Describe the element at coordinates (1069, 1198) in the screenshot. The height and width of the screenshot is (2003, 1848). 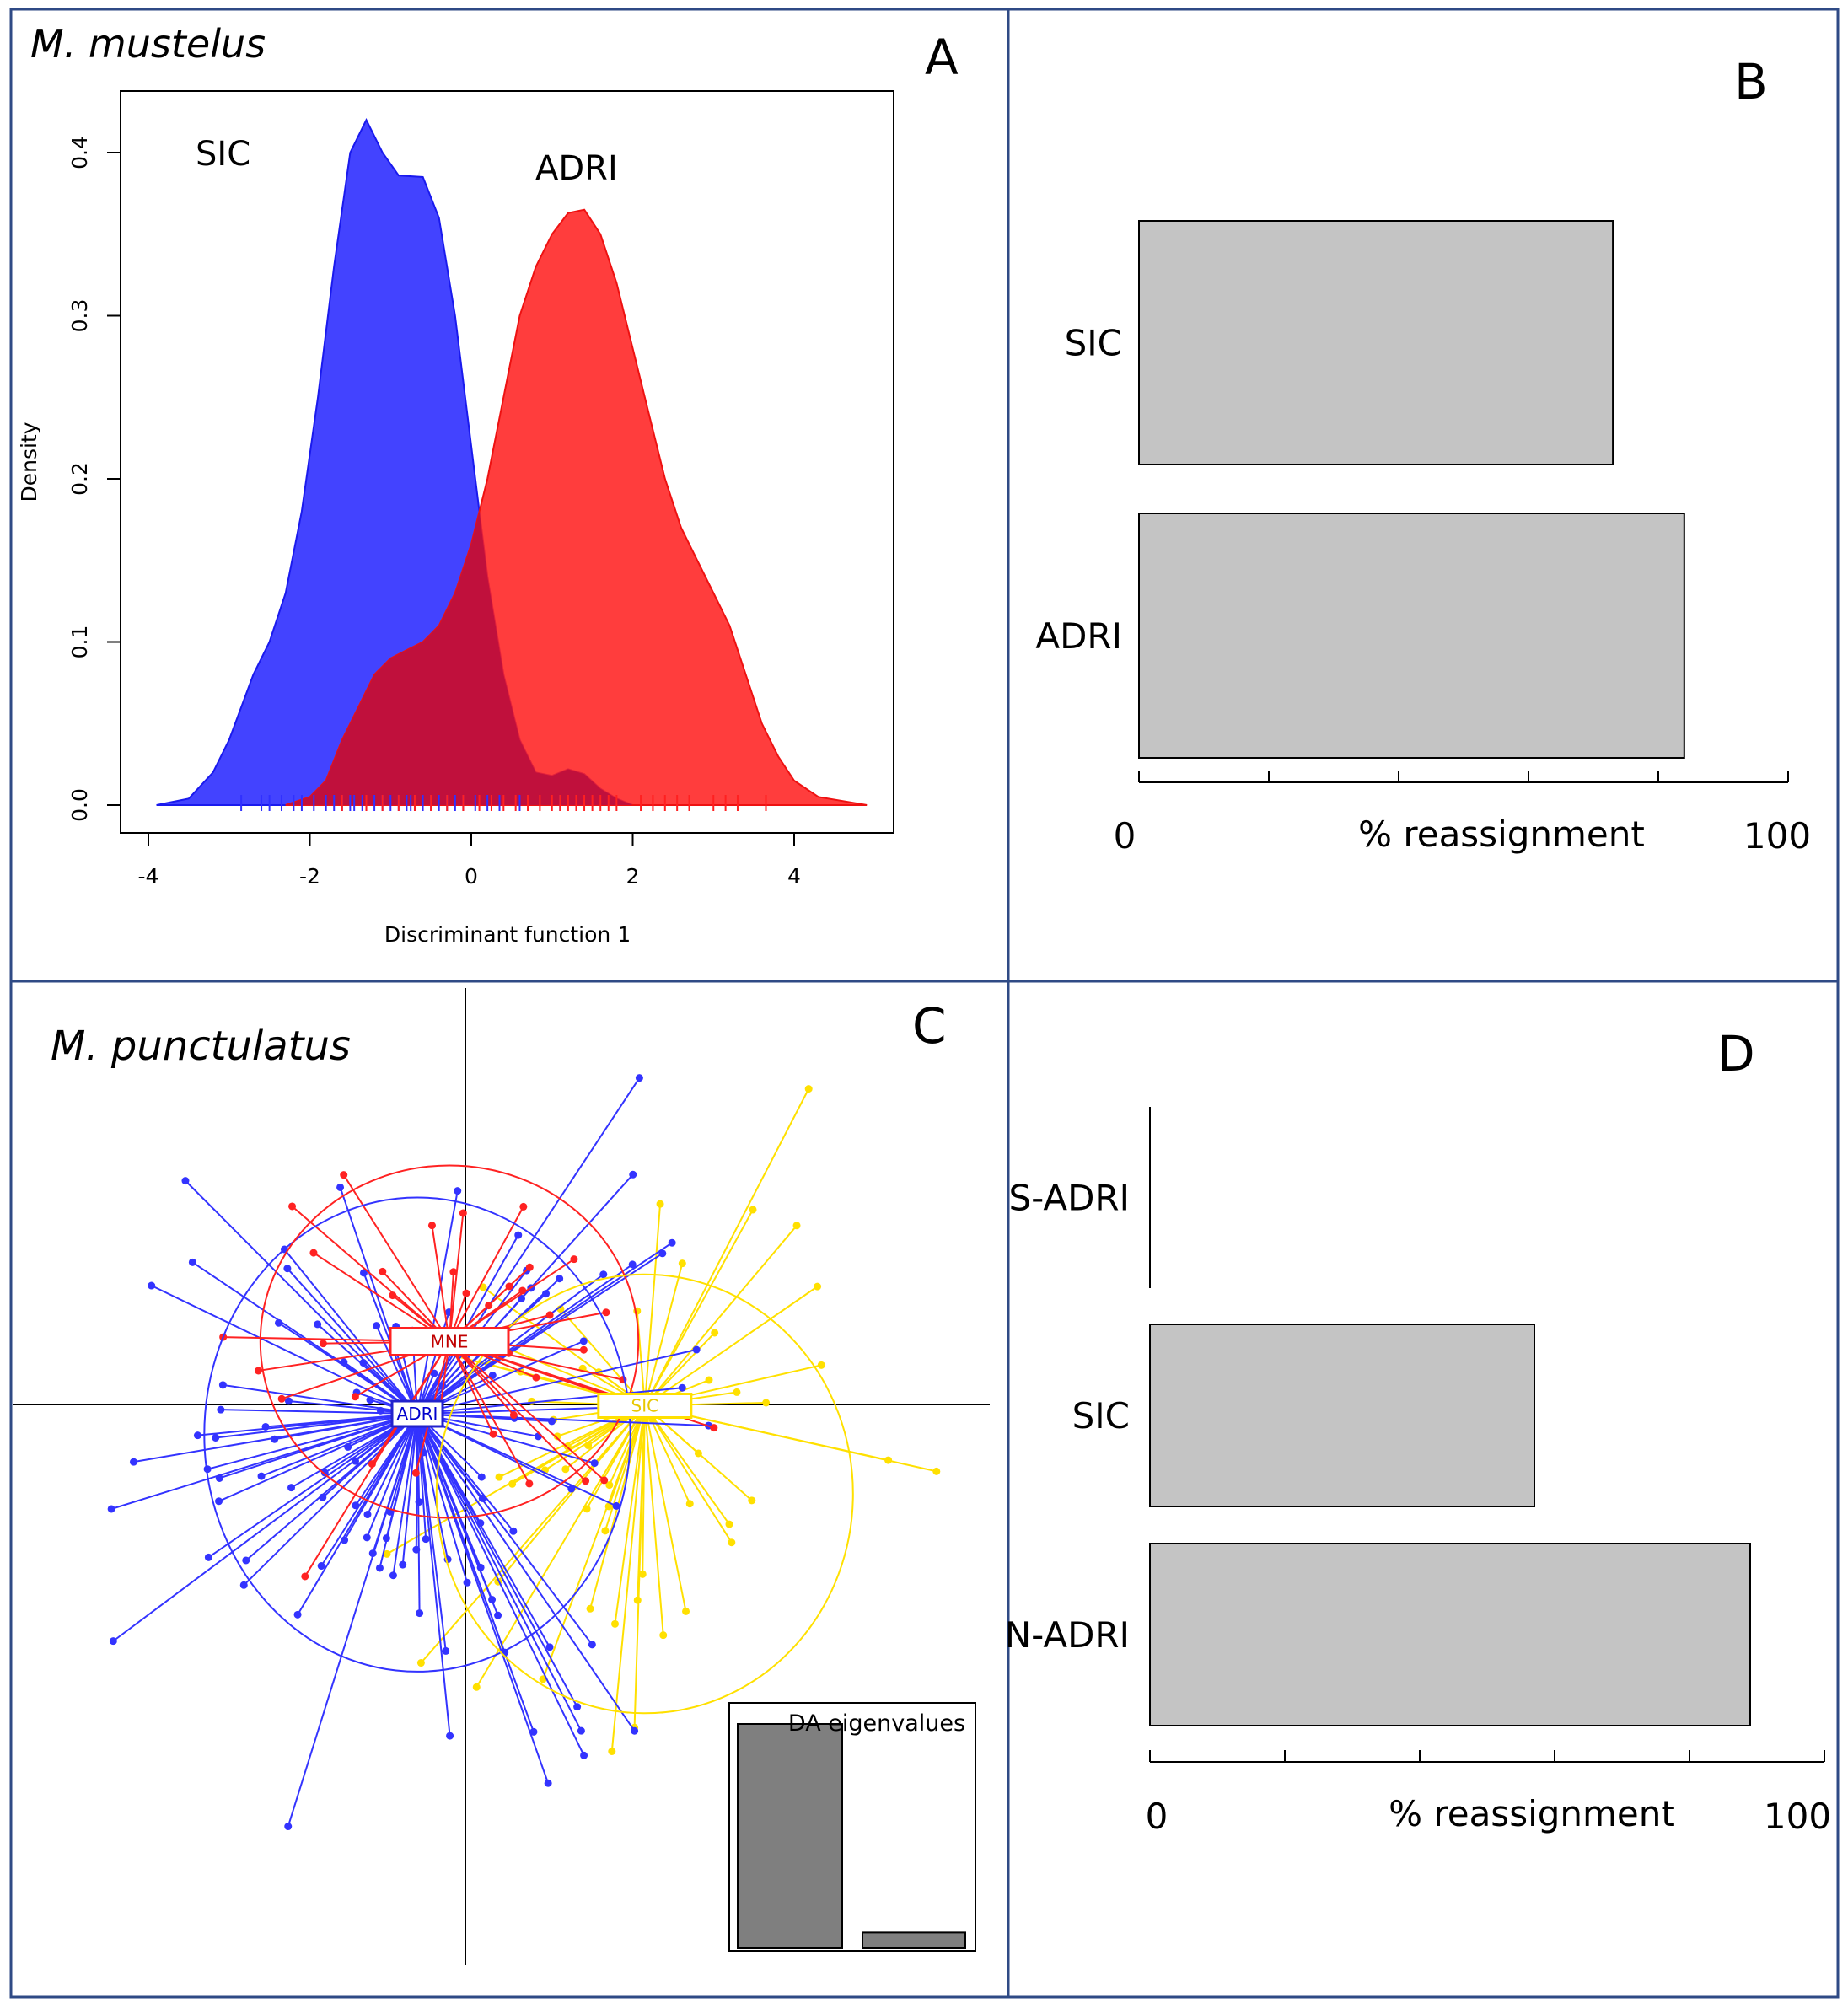
I see `category-label-s-adri: S-ADRI` at that location.